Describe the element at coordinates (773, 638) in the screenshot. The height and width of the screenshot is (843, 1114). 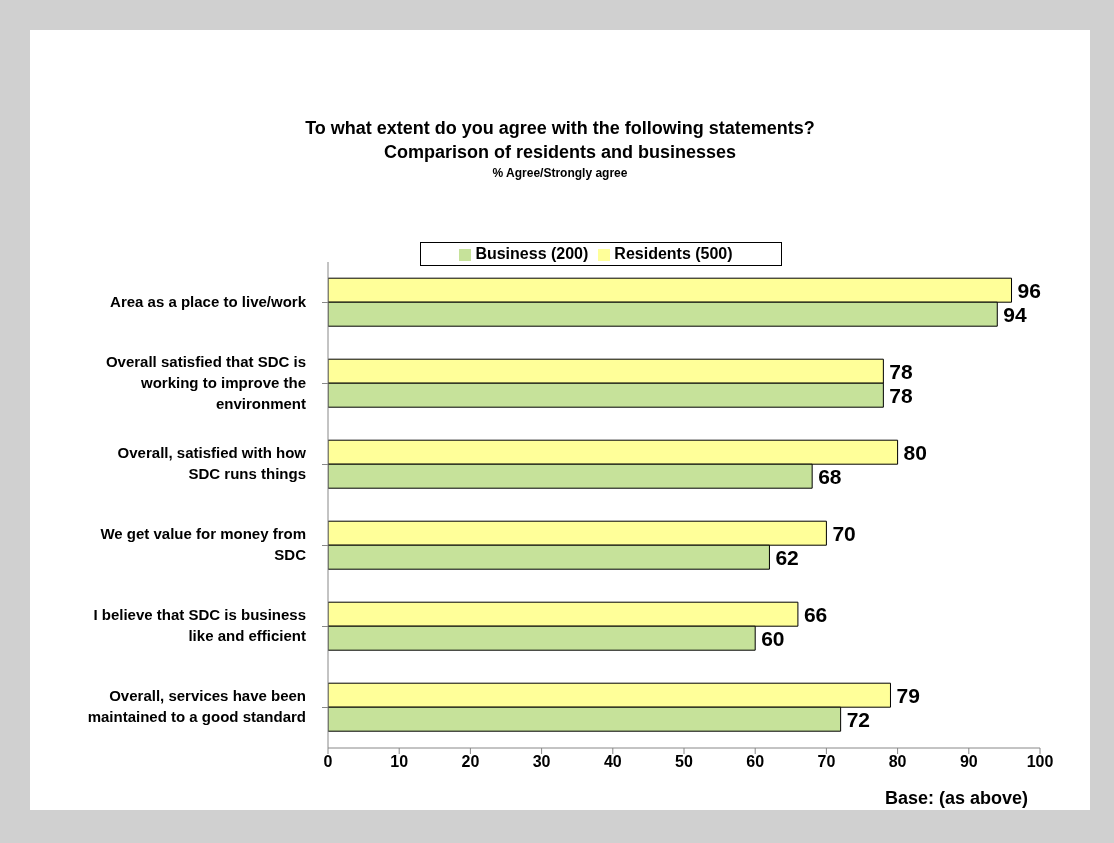
I see `data-label: 60` at that location.